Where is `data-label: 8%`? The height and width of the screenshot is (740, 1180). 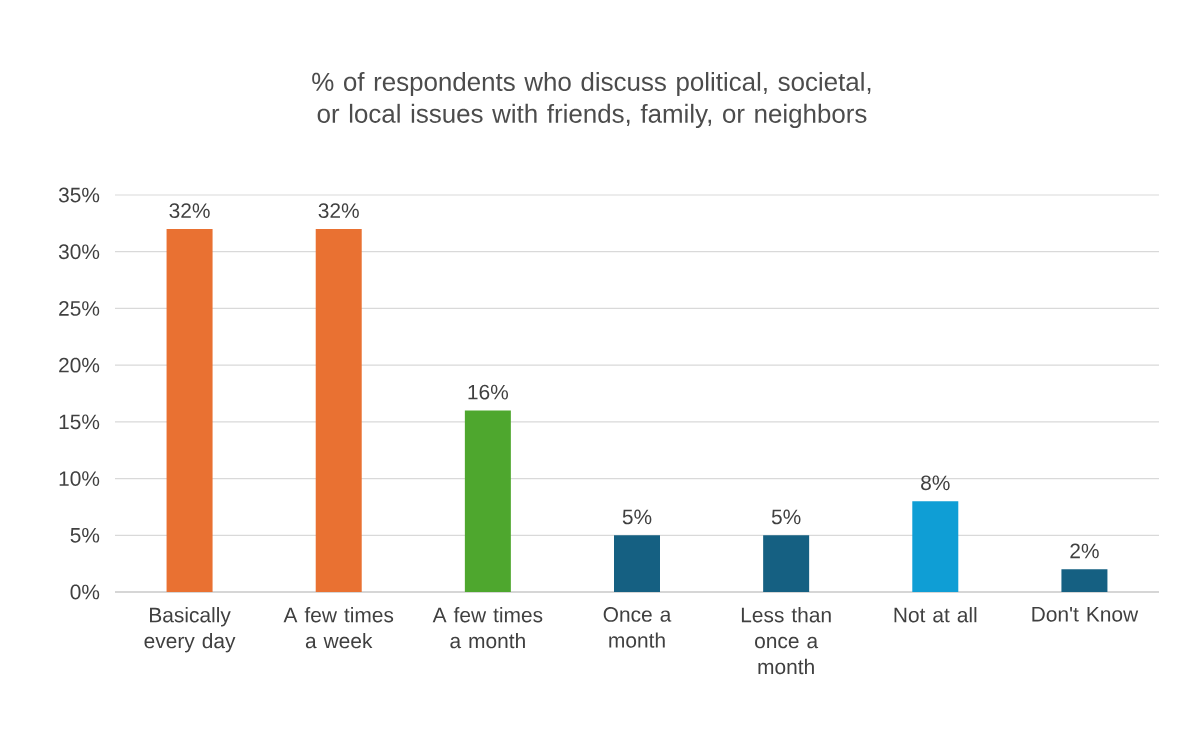
data-label: 8% is located at coordinates (935, 483).